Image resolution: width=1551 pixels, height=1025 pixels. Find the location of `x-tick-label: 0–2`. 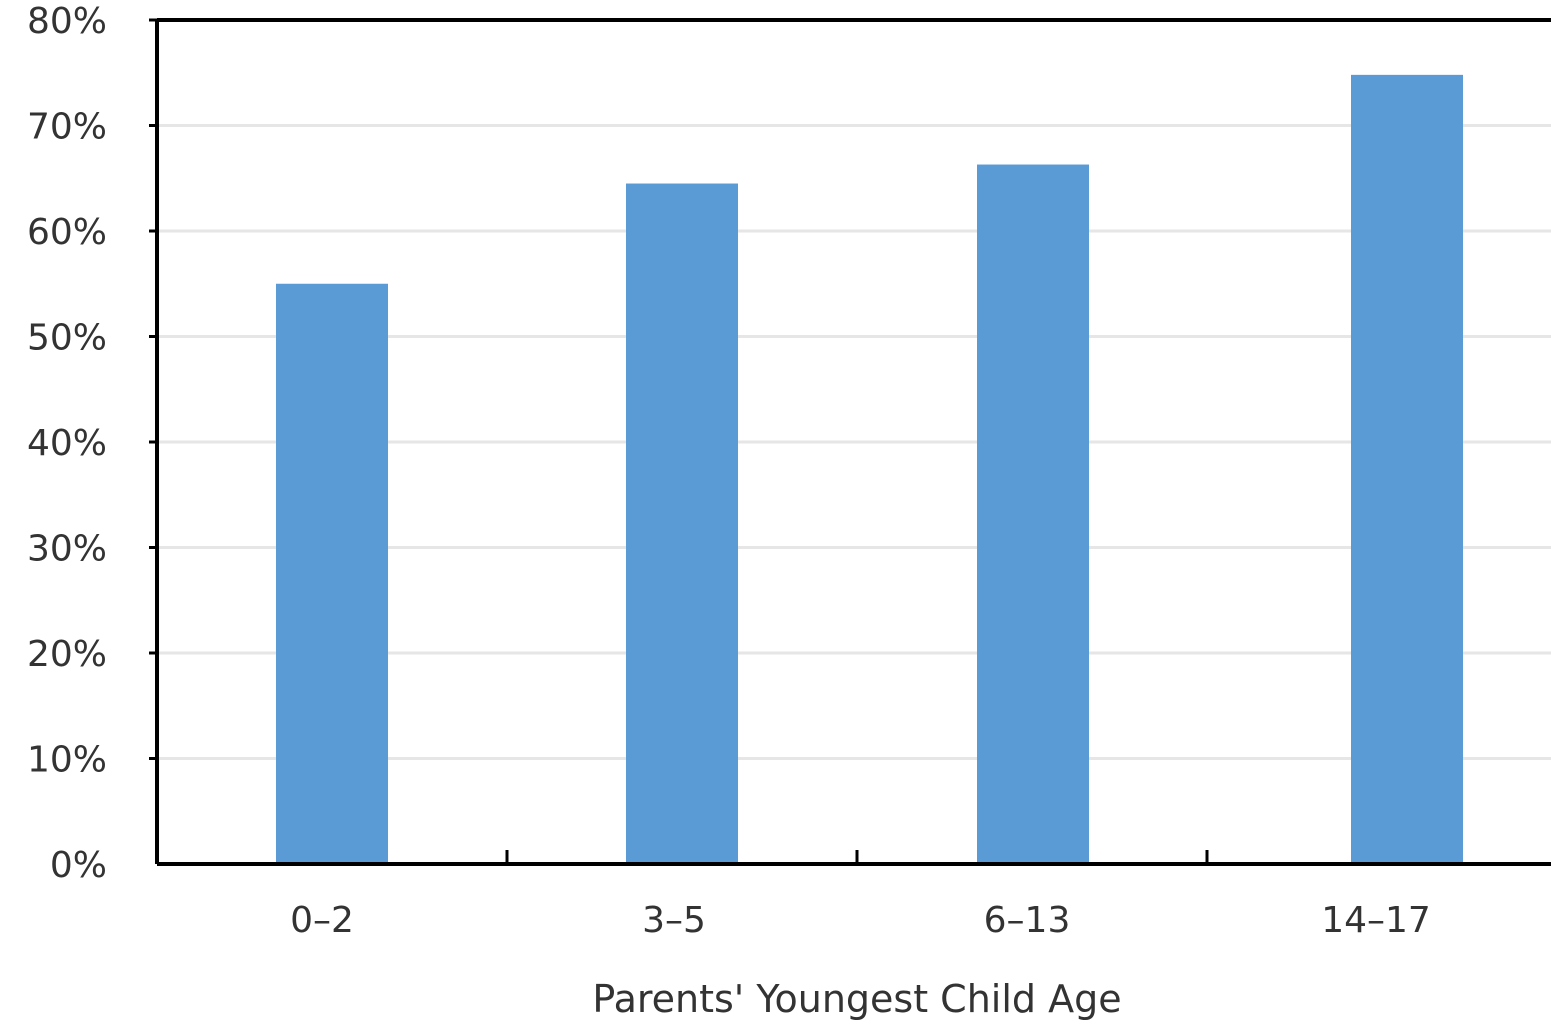

x-tick-label: 0–2 is located at coordinates (322, 920).